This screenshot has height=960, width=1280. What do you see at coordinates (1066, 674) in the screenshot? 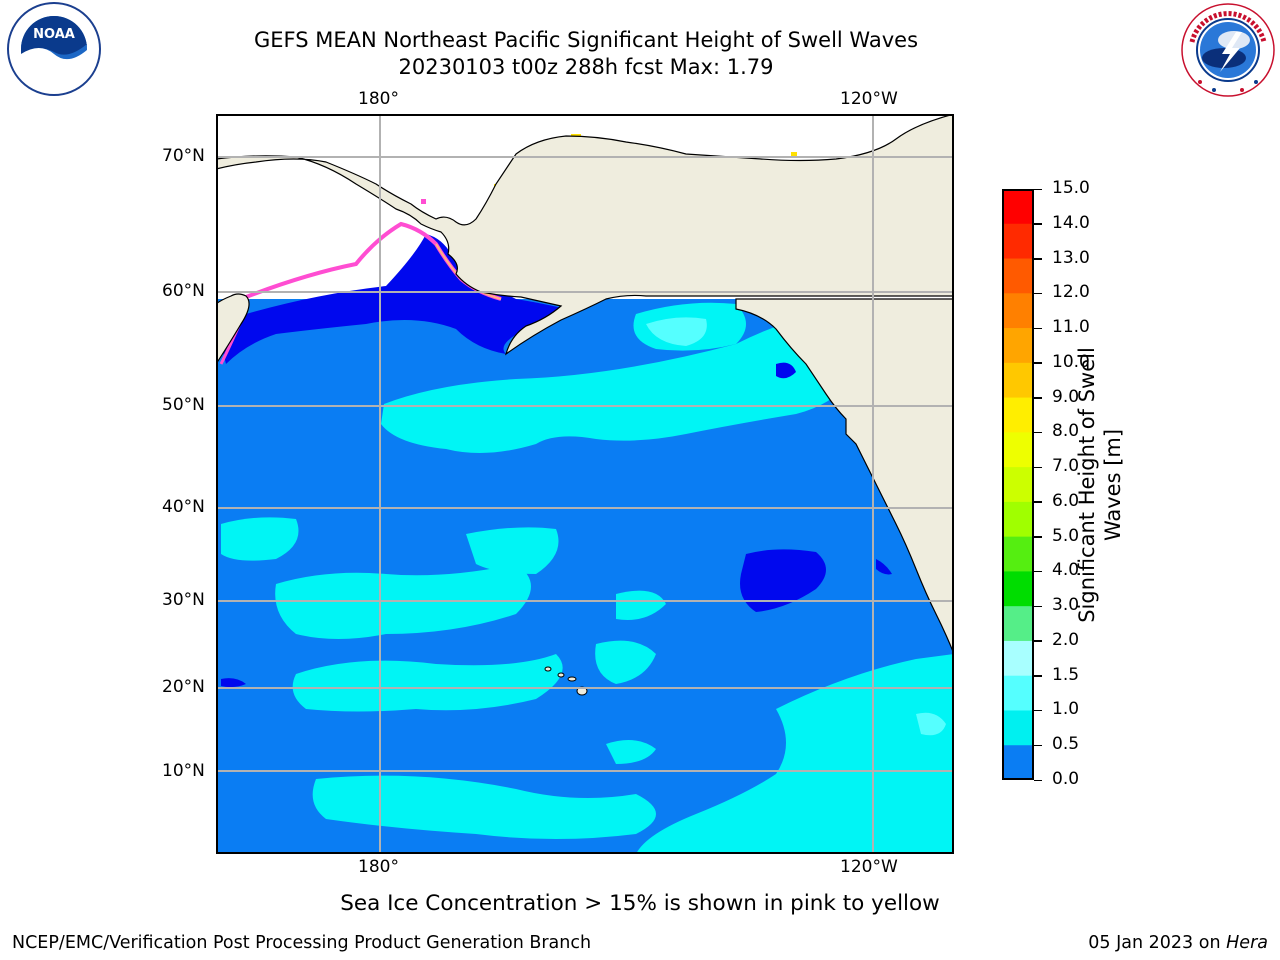
I see `colorbar-tick-label: 1.5` at bounding box center [1066, 674].